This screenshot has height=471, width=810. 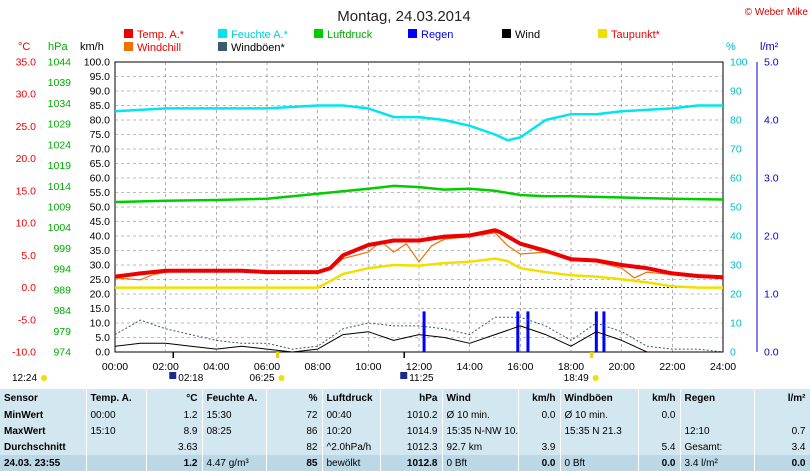 What do you see at coordinates (62, 332) in the screenshot?
I see `y-tick-label: 979` at bounding box center [62, 332].